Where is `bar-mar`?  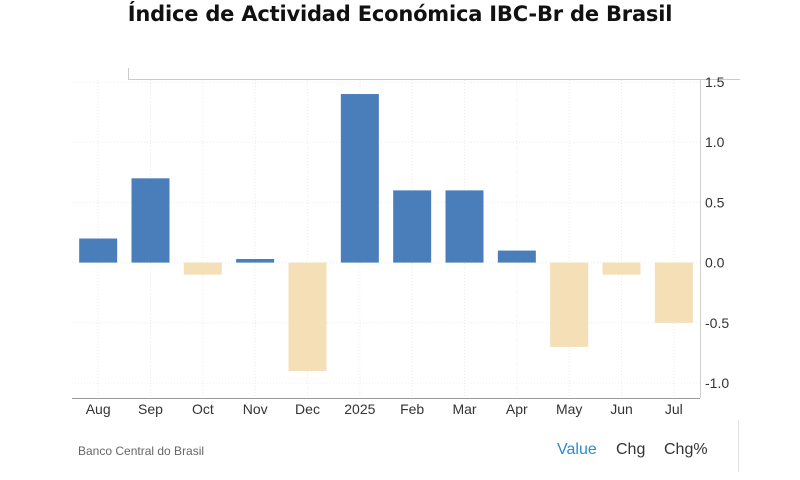 bar-mar is located at coordinates (464, 226).